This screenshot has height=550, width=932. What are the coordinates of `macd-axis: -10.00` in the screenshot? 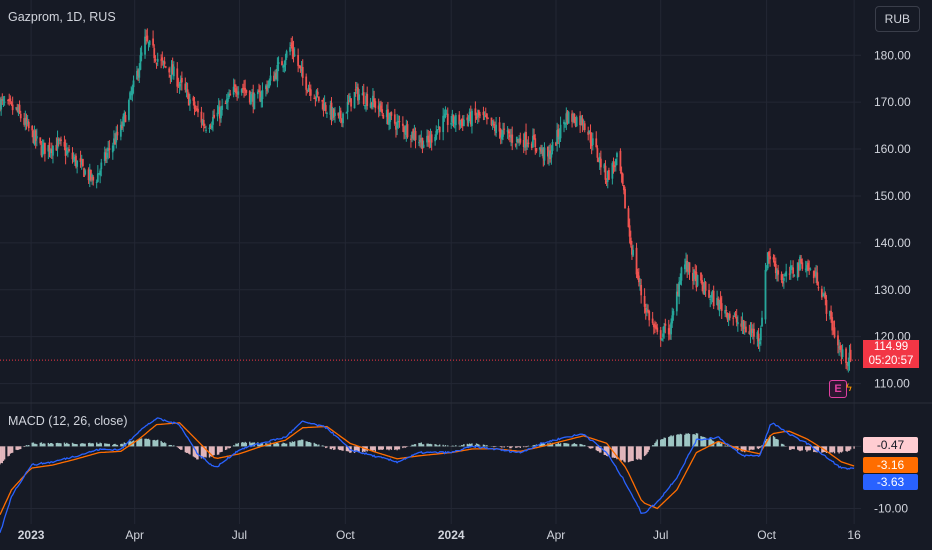 It's located at (891, 508).